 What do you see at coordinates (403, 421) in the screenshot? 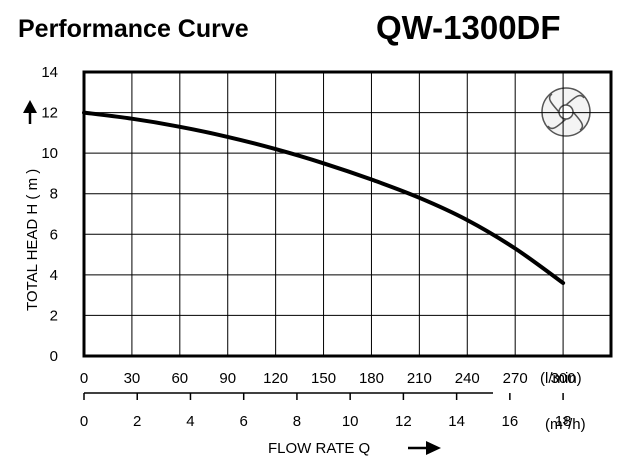
I see `x-tick-label-m3h: 12` at bounding box center [403, 421].